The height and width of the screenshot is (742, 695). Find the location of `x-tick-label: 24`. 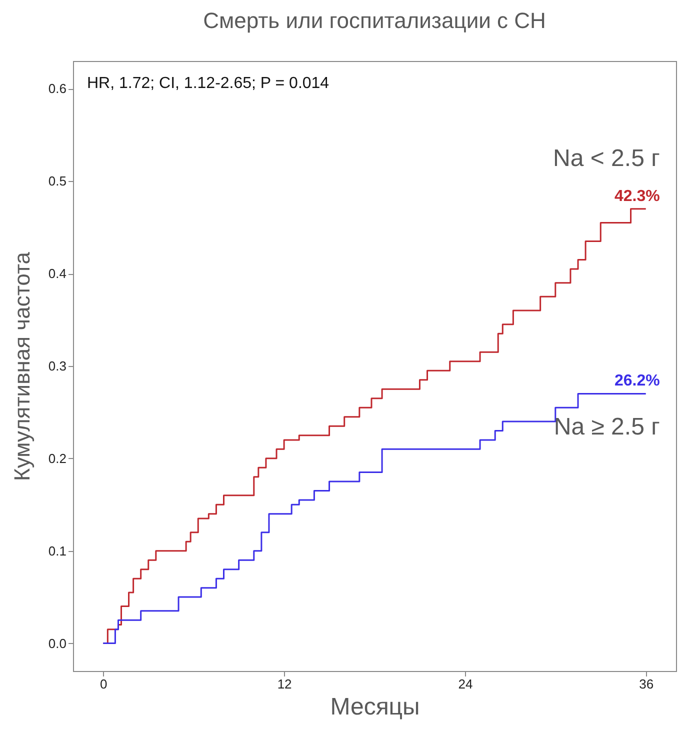

x-tick-label: 24 is located at coordinates (465, 684).